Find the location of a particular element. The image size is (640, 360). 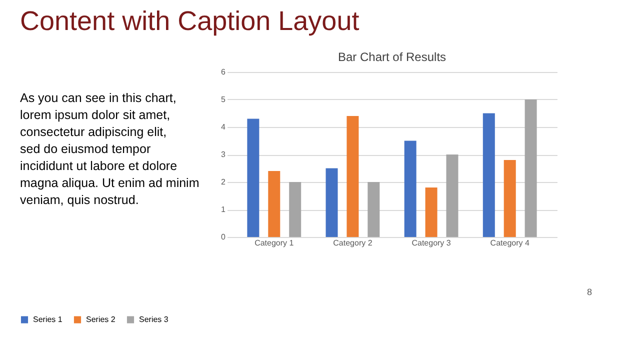

y-tick-label: 1 is located at coordinates (223, 209).